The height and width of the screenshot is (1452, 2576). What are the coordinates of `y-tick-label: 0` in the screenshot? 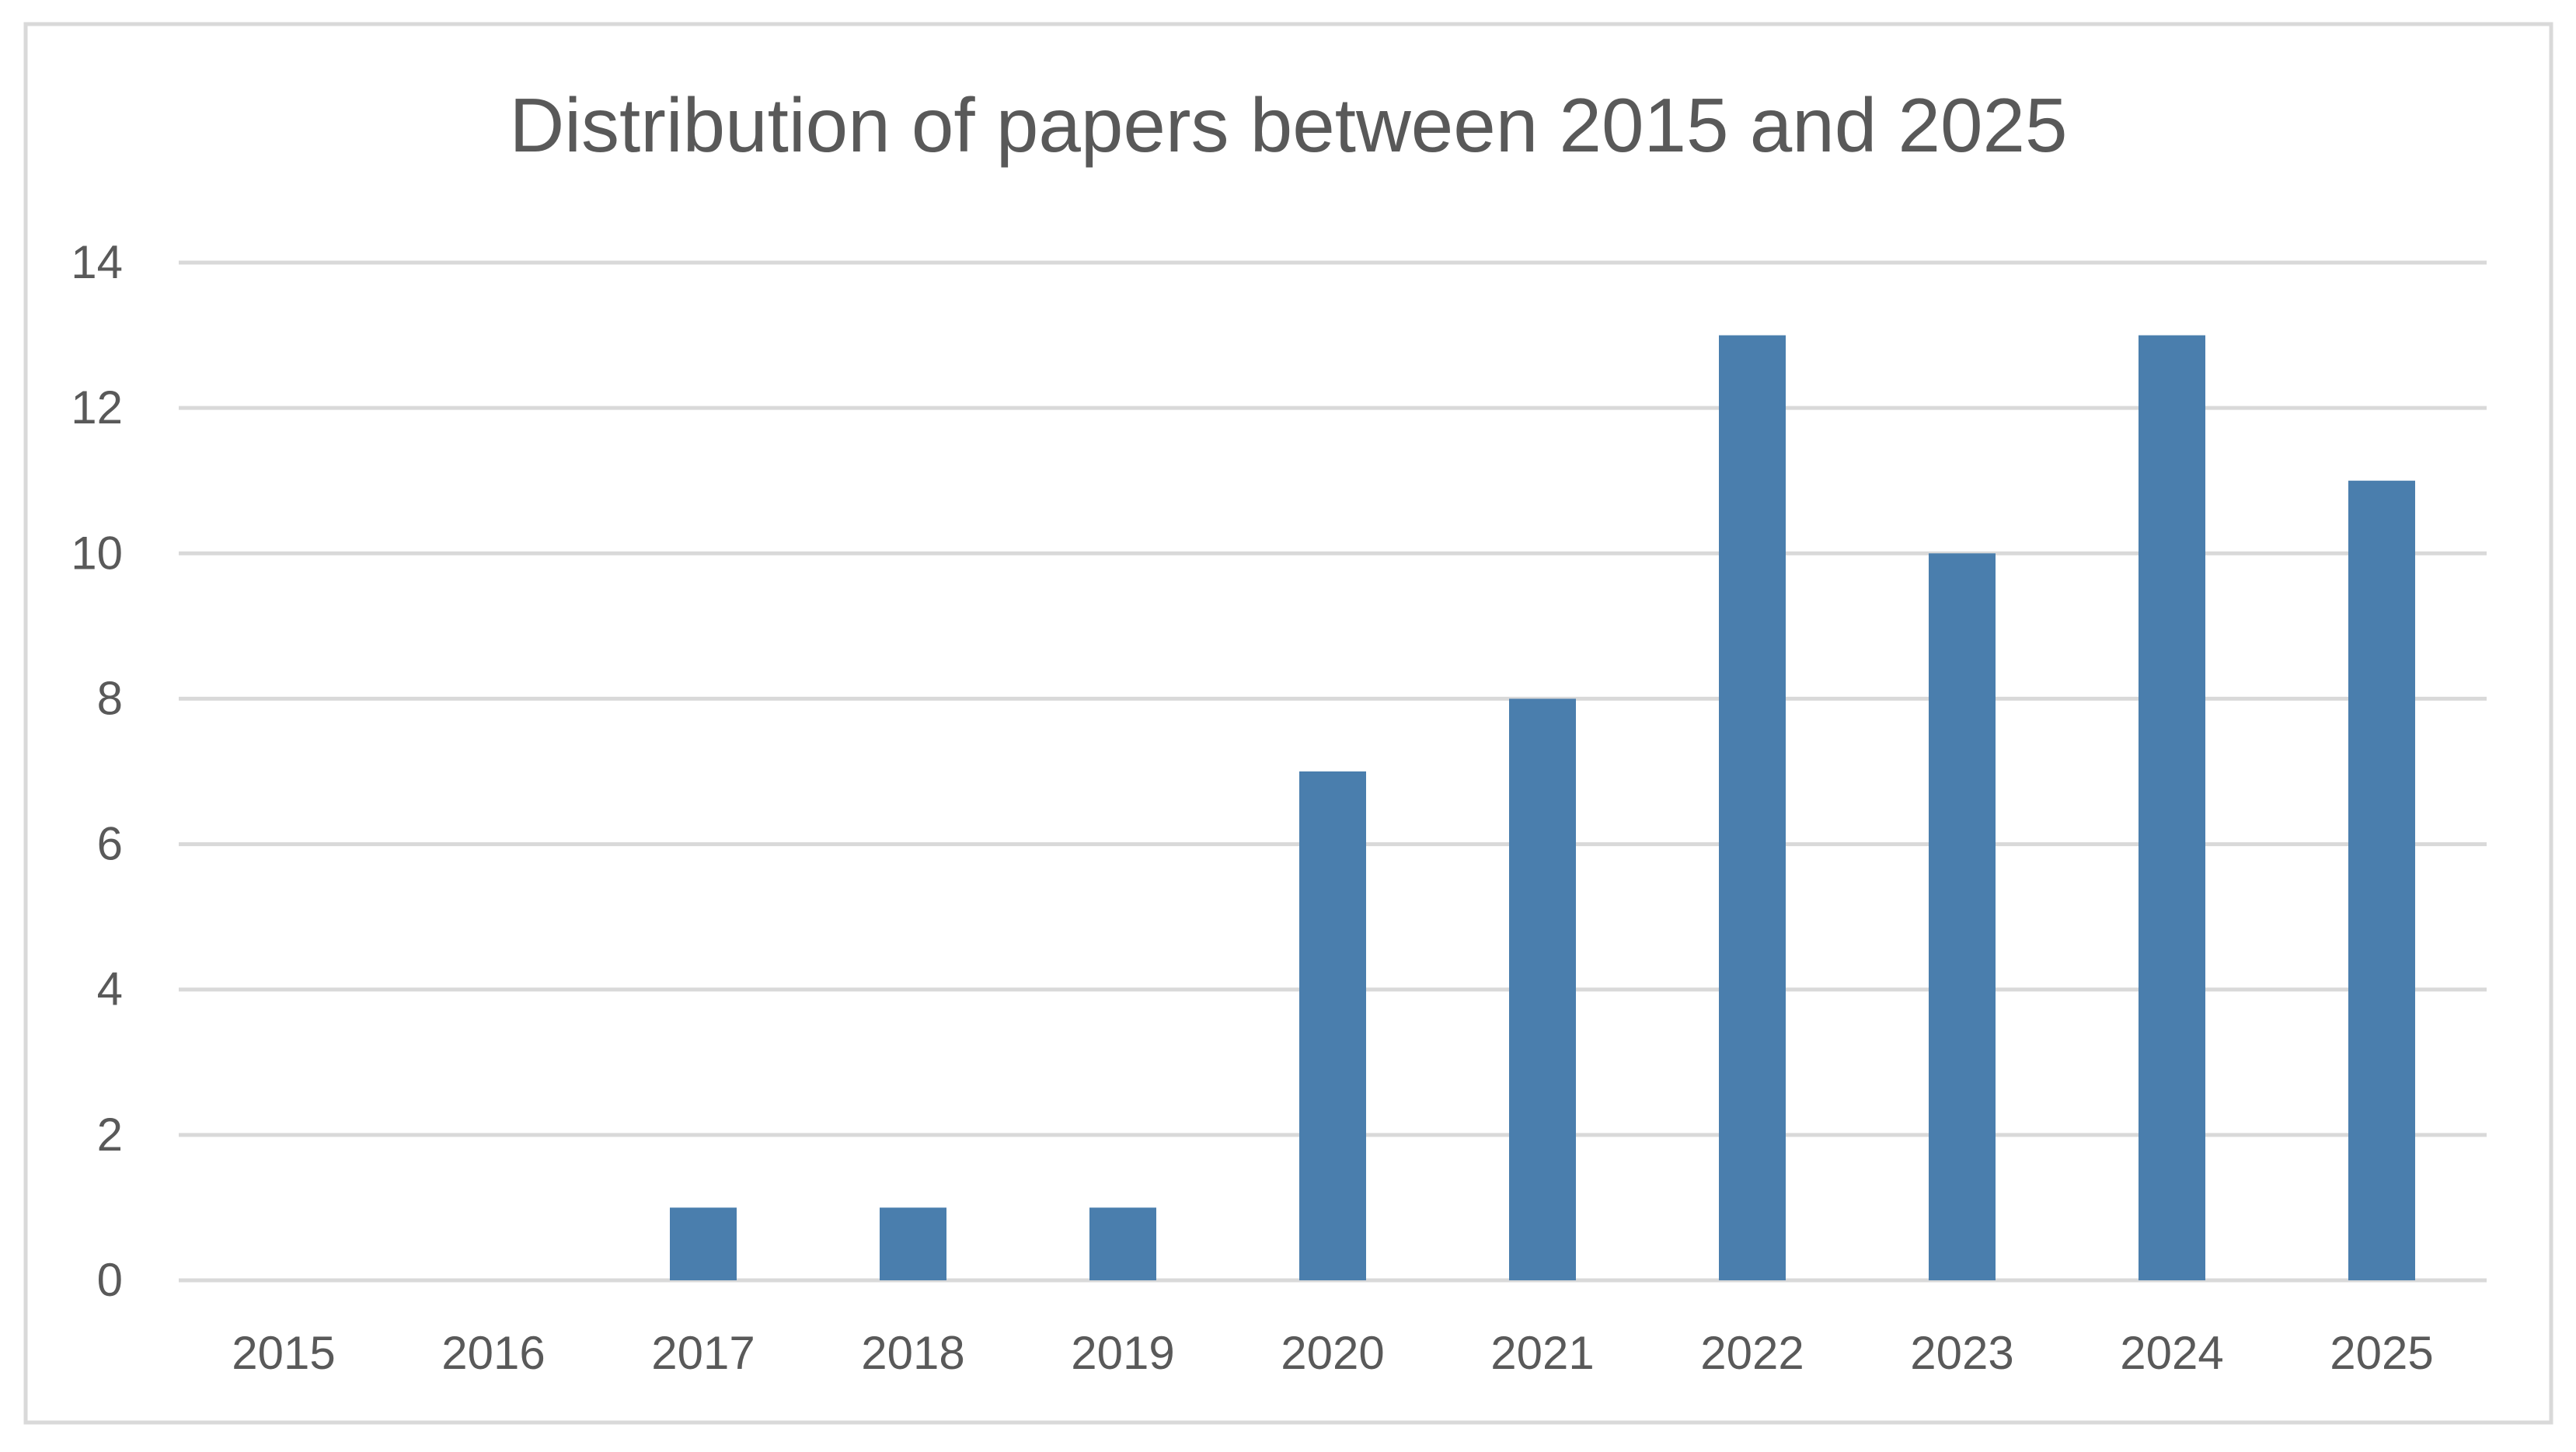 It's located at (110, 1280).